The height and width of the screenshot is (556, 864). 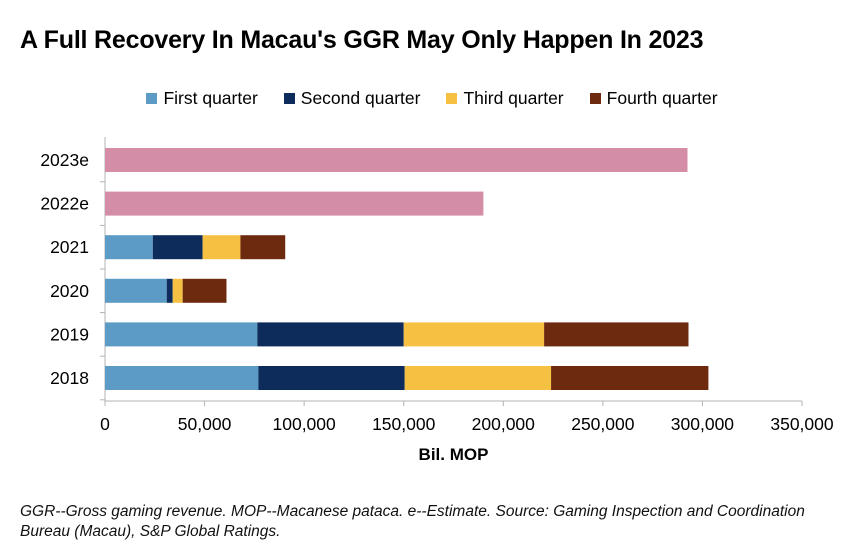 I want to click on bar-2018-third-quarter, so click(x=478, y=378).